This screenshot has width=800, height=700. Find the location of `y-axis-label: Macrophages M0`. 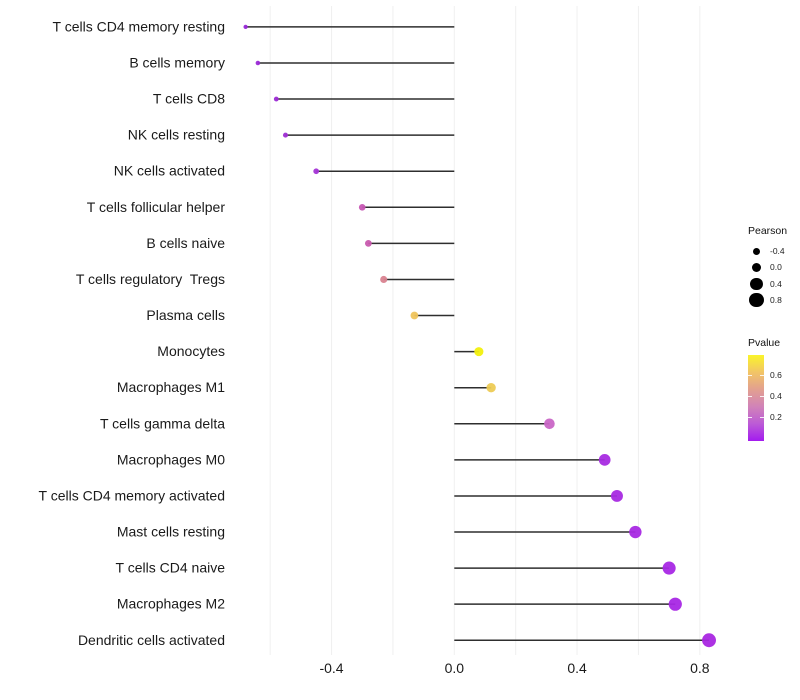

y-axis-label: Macrophages M0 is located at coordinates (171, 459).